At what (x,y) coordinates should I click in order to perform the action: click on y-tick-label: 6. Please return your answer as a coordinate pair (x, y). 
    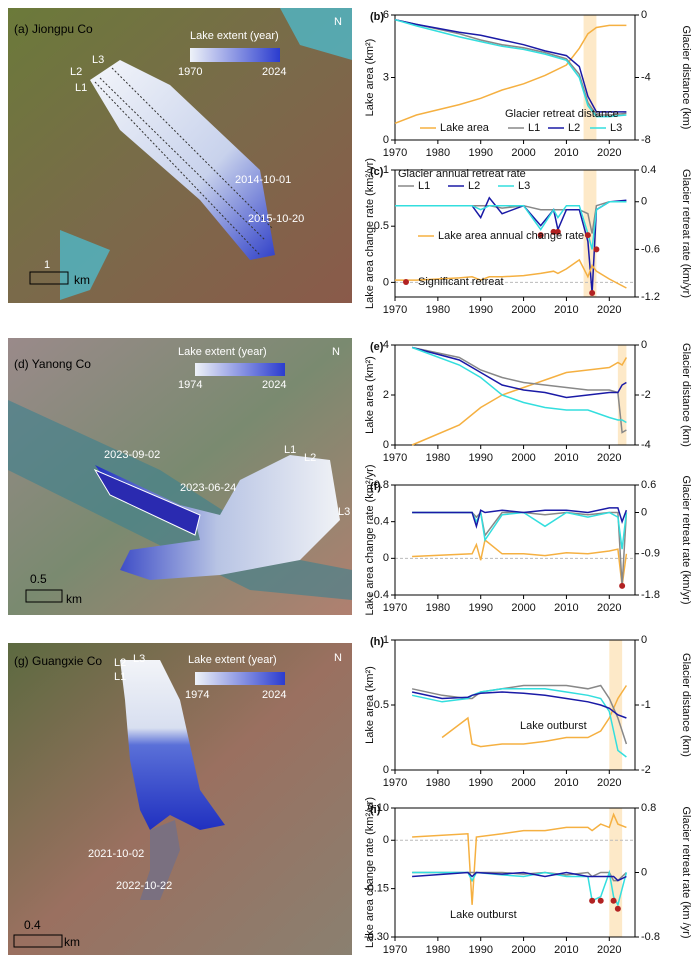
    Looking at the image, I should click on (386, 15).